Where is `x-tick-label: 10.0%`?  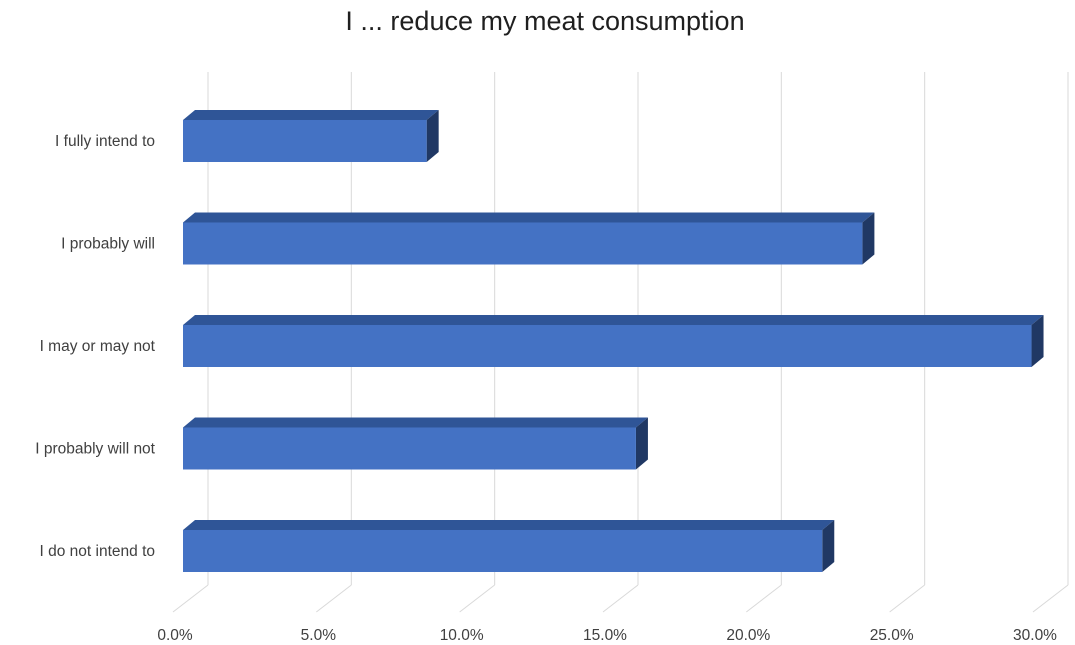 x-tick-label: 10.0% is located at coordinates (462, 635).